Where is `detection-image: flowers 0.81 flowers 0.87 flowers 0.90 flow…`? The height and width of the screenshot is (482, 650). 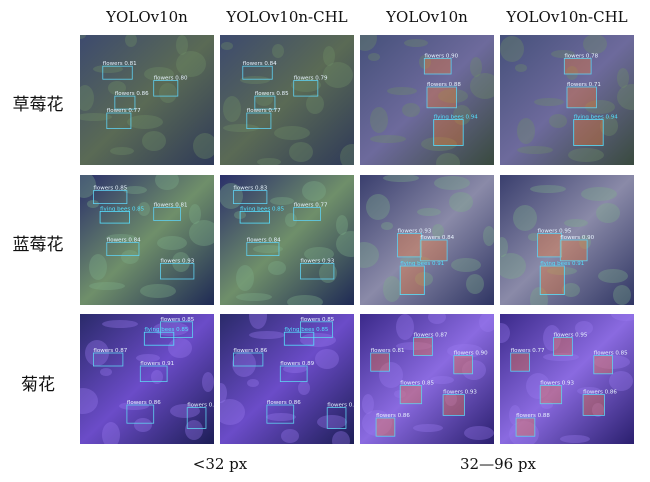 detection-image: flowers 0.81 flowers 0.87 flowers 0.90 flow… is located at coordinates (427, 379).